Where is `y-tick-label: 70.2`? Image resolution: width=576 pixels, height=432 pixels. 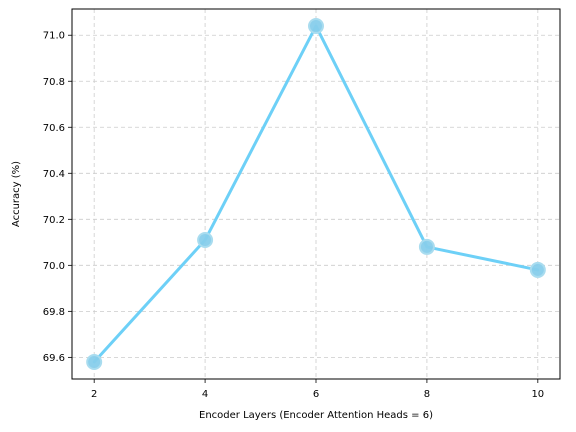 y-tick-label: 70.2 is located at coordinates (54, 220).